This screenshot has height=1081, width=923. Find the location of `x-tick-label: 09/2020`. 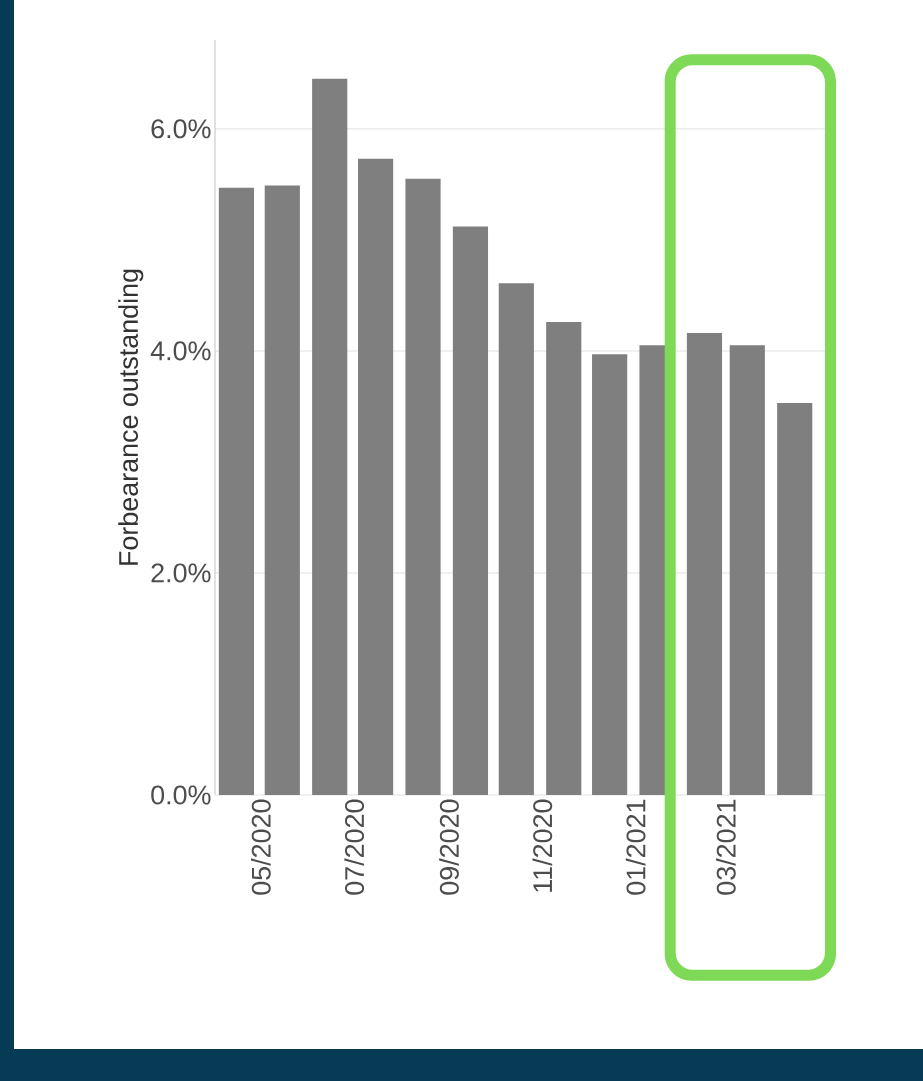

x-tick-label: 09/2020 is located at coordinates (449, 847).